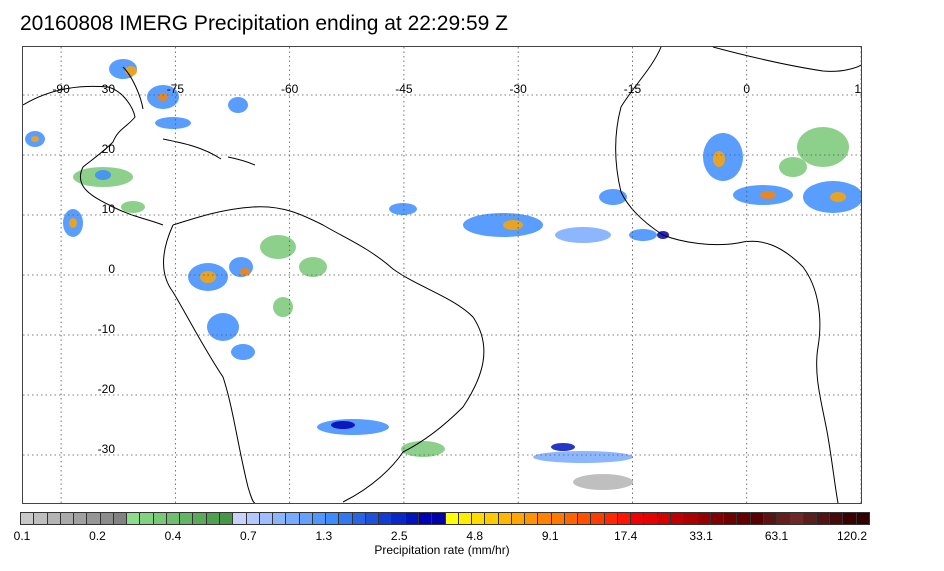 This screenshot has height=571, width=944. I want to click on longitude-label: -60, so click(290, 89).